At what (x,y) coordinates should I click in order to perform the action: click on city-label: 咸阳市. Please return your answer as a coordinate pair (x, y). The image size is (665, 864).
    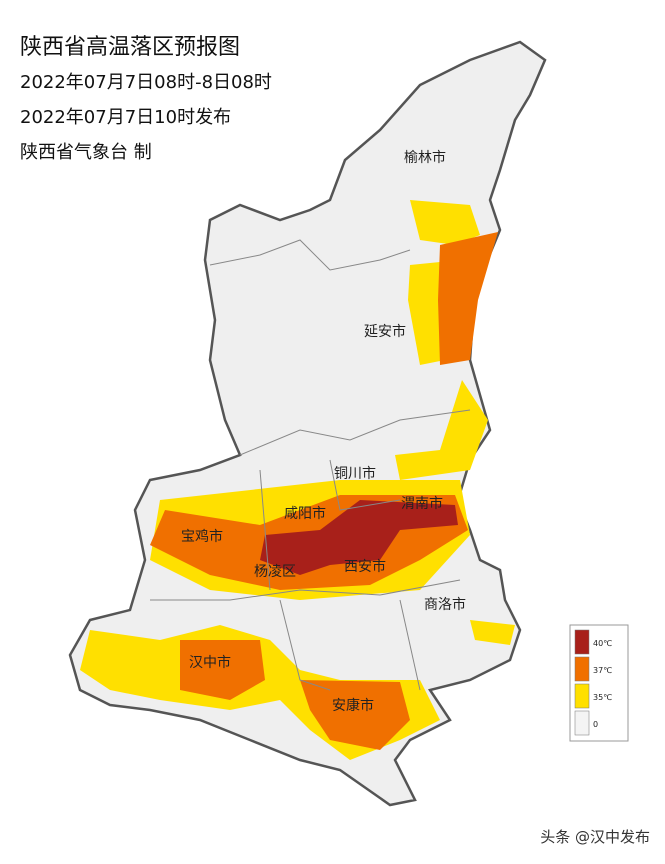
    Looking at the image, I should click on (305, 513).